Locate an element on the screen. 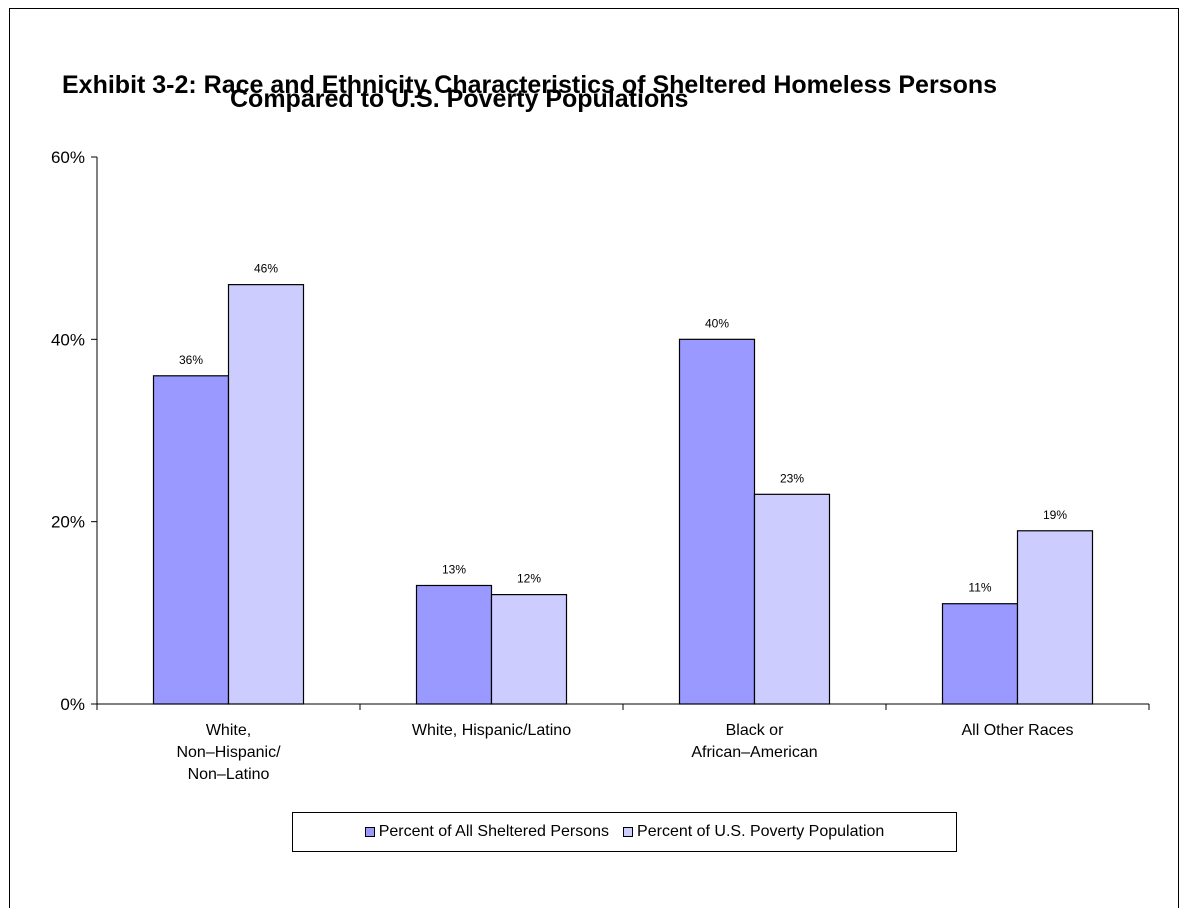 This screenshot has height=908, width=1188. legend-item-poverty: Percent of U.S. Poverty Population is located at coordinates (753, 832).